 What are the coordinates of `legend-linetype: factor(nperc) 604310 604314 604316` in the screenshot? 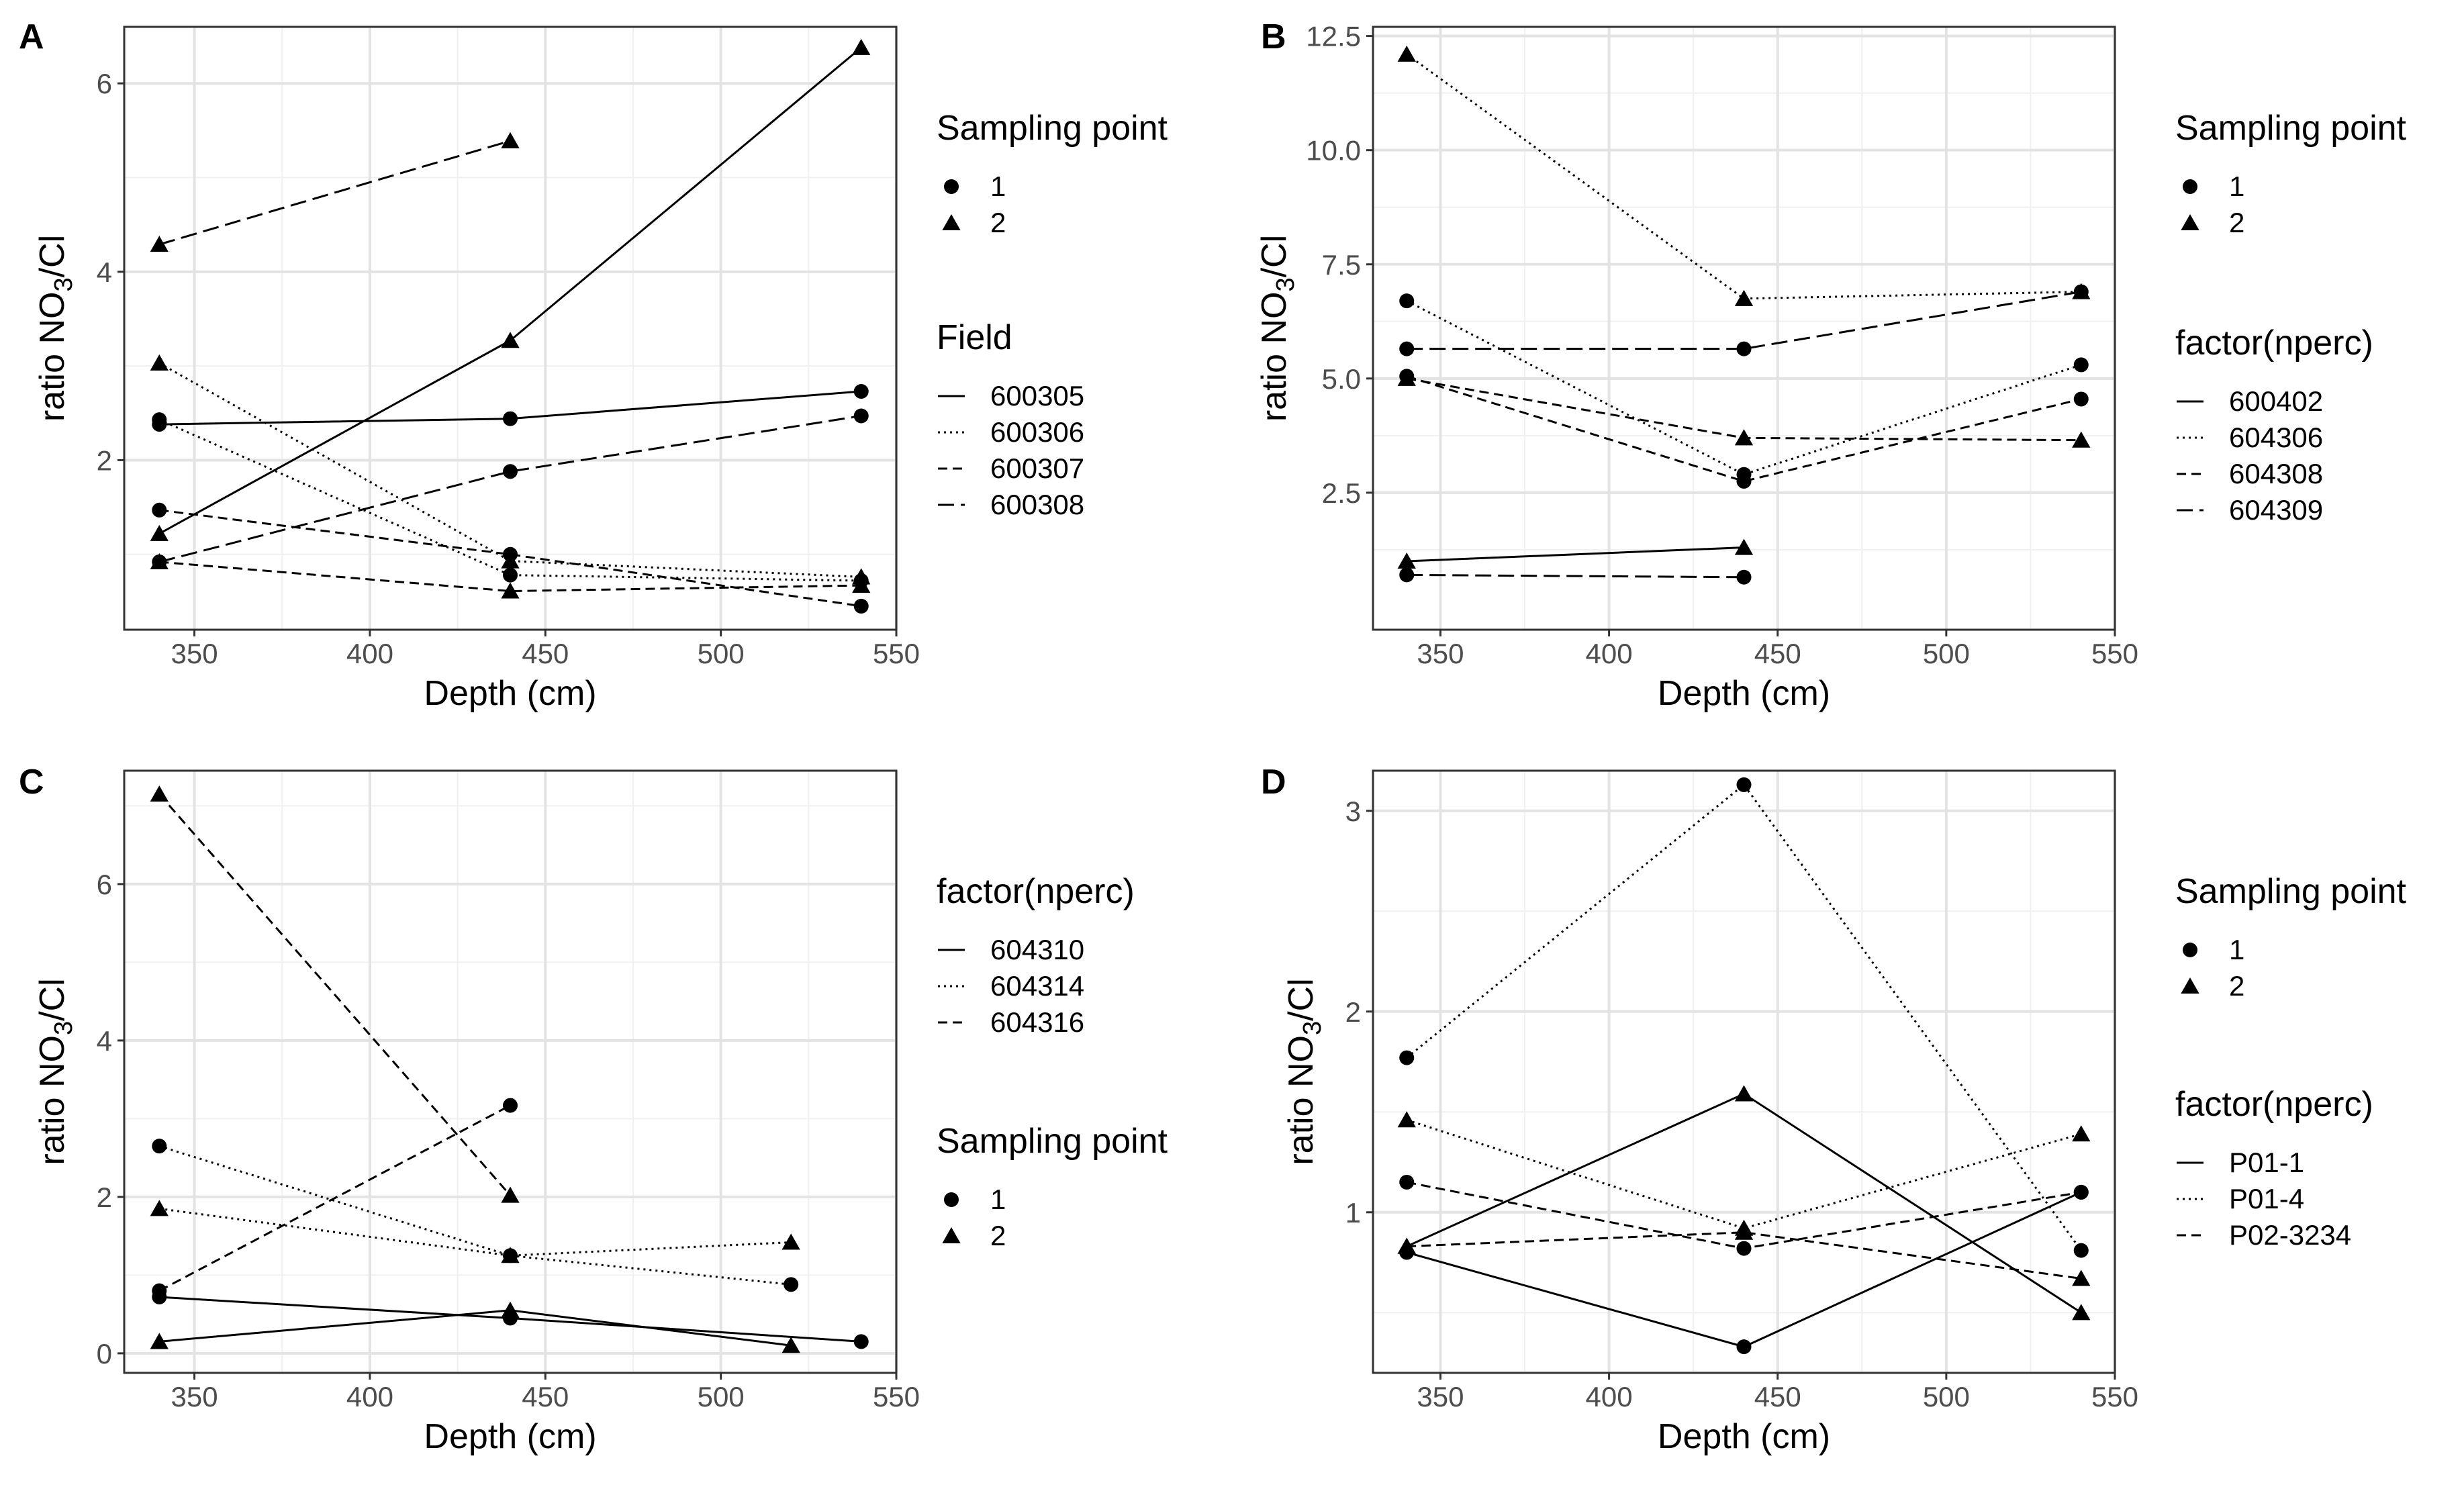 It's located at (1036, 955).